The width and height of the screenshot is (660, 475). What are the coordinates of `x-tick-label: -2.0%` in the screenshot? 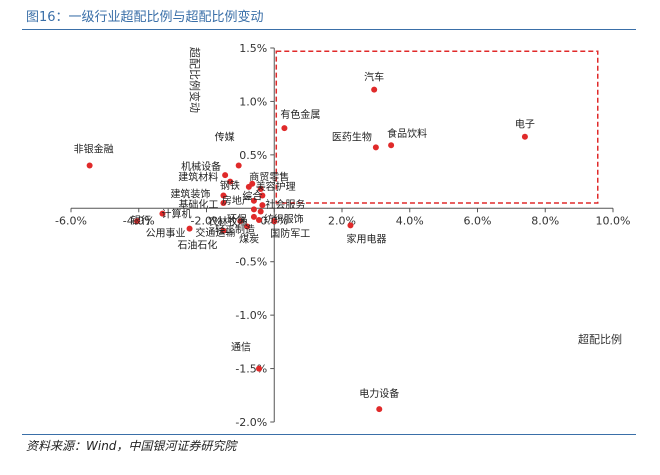 It's located at (207, 220).